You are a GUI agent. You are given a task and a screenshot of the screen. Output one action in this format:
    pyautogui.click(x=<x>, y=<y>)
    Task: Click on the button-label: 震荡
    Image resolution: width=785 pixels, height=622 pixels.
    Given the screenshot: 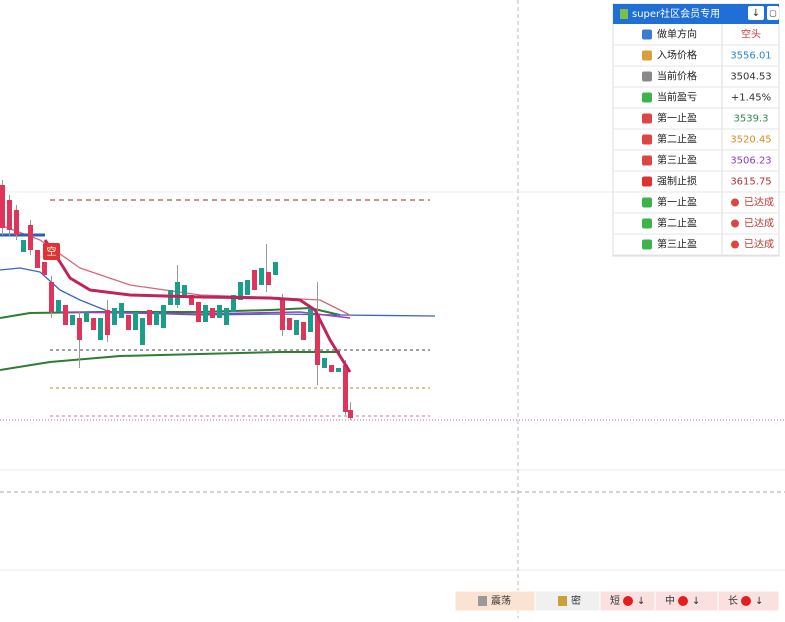 What is the action you would take?
    pyautogui.click(x=501, y=601)
    